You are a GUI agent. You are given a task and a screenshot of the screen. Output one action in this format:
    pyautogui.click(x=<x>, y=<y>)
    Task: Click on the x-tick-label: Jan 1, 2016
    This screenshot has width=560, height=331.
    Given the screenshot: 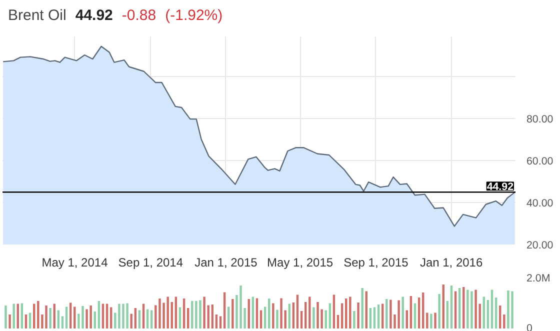 What is the action you would take?
    pyautogui.click(x=451, y=263)
    